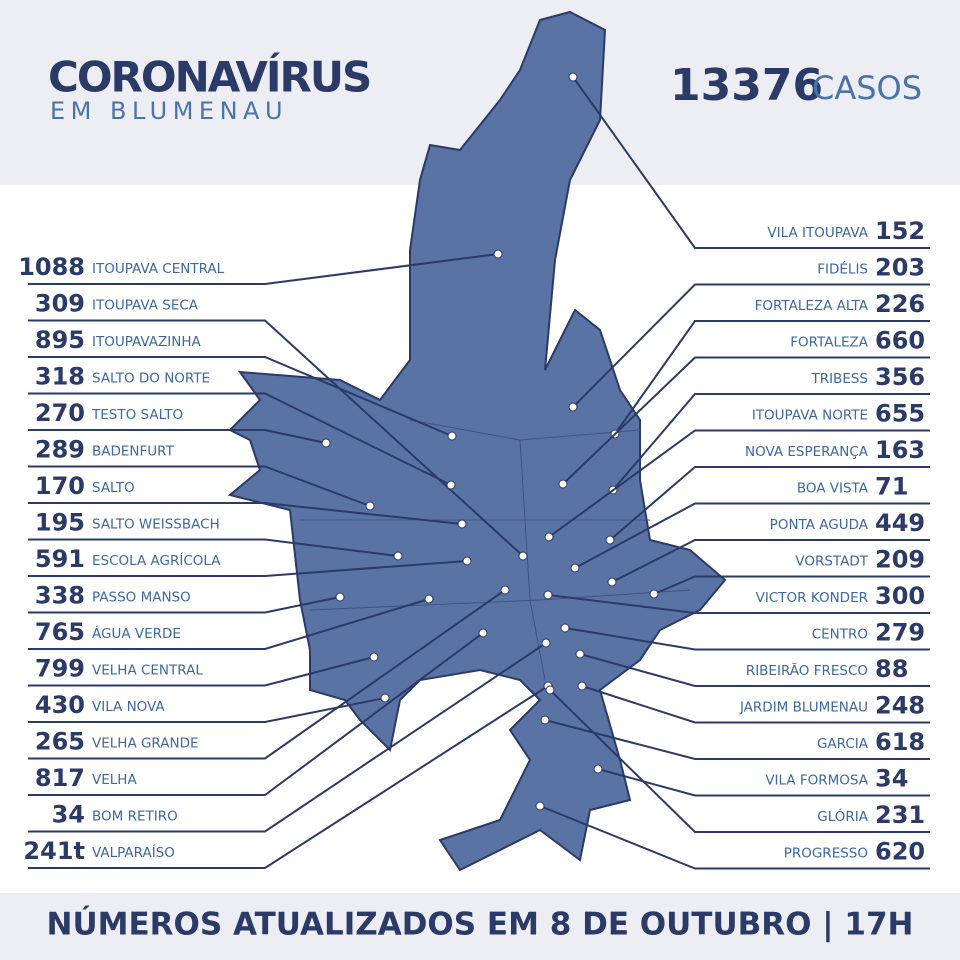 This screenshot has height=960, width=960. Describe the element at coordinates (60, 596) in the screenshot. I see `case-count: 338` at that location.